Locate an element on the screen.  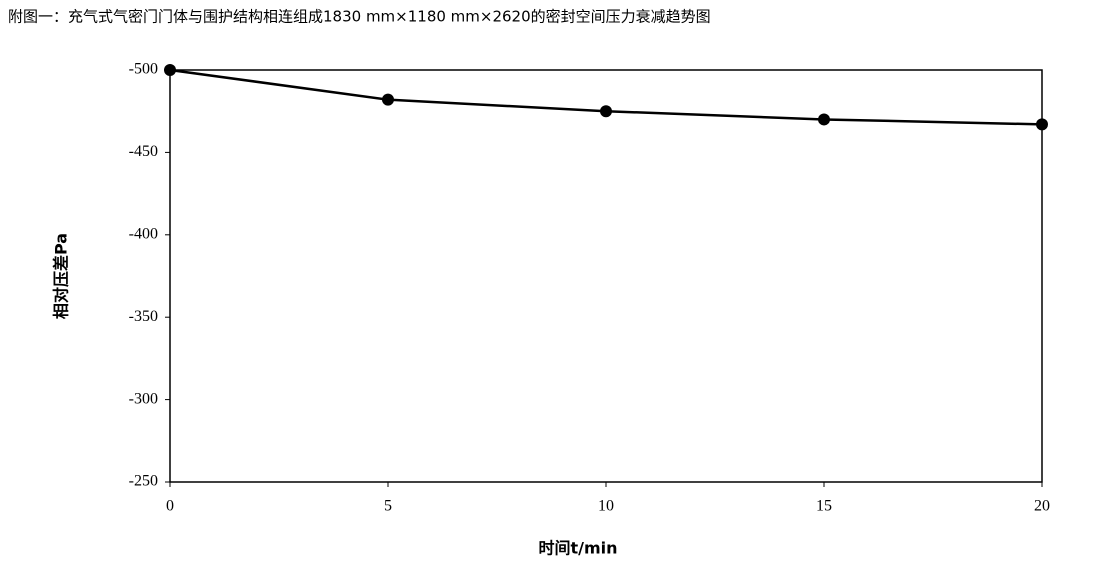
y-tick-label: -250 is located at coordinates (143, 481).